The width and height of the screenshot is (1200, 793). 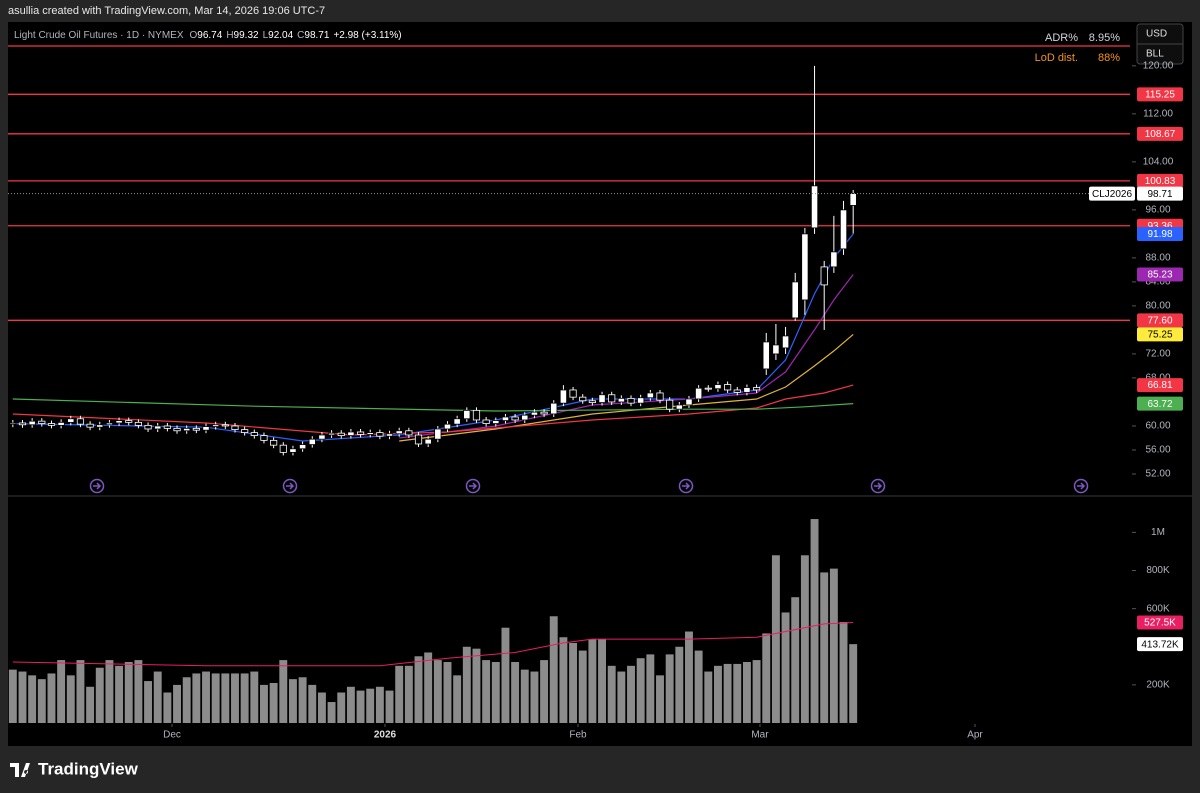 What do you see at coordinates (229, 35) in the screenshot?
I see `legend-key: H` at bounding box center [229, 35].